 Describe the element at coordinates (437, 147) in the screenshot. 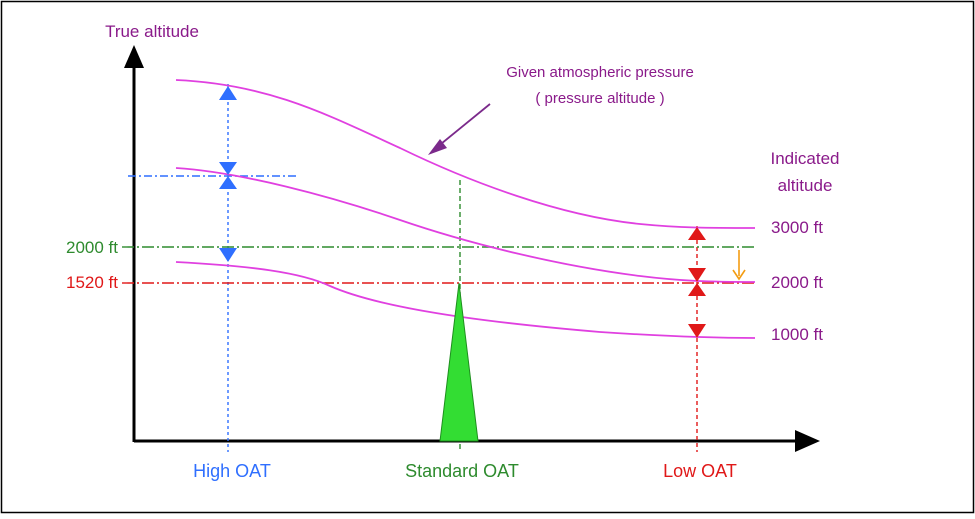

I see `purple-pointer-head` at that location.